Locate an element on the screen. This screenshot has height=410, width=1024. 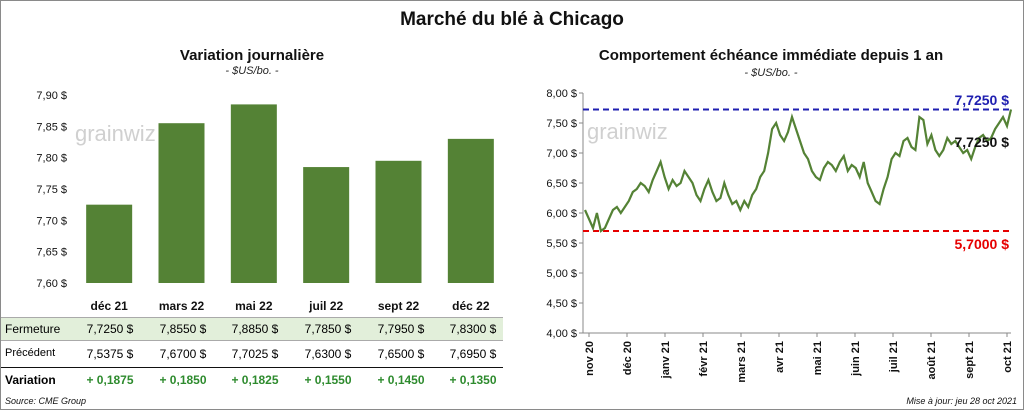
table-cell: 7,5375 $ is located at coordinates (110, 354).